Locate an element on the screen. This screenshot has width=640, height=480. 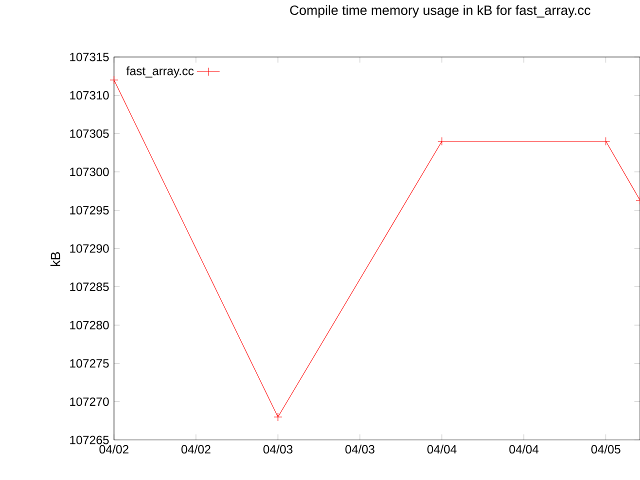
y-tick-label: 107285 is located at coordinates (89, 287).